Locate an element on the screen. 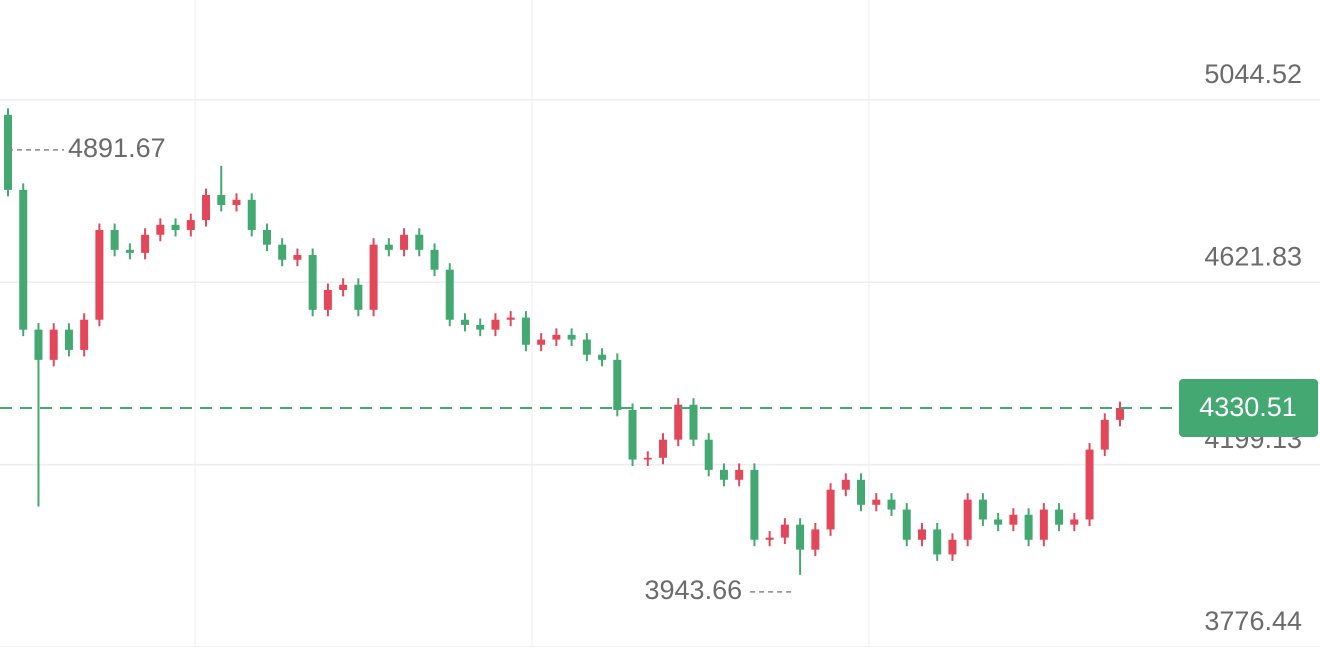 This screenshot has width=1320, height=647. high-label: 4891.67 is located at coordinates (117, 148).